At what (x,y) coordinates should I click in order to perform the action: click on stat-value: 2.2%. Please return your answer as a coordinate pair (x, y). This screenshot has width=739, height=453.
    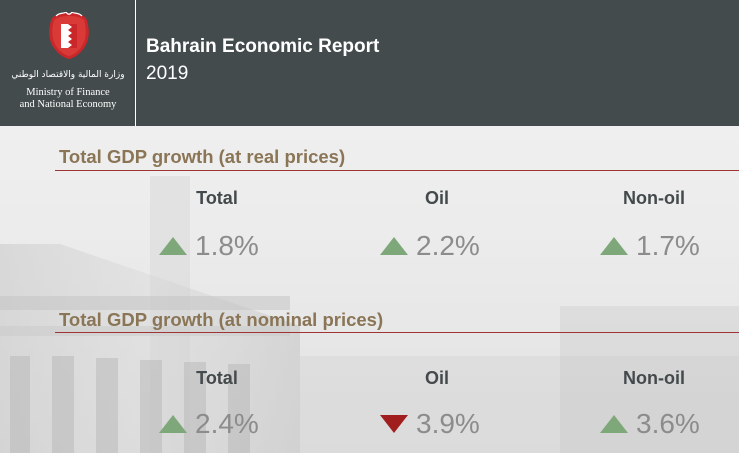
    Looking at the image, I should click on (448, 245).